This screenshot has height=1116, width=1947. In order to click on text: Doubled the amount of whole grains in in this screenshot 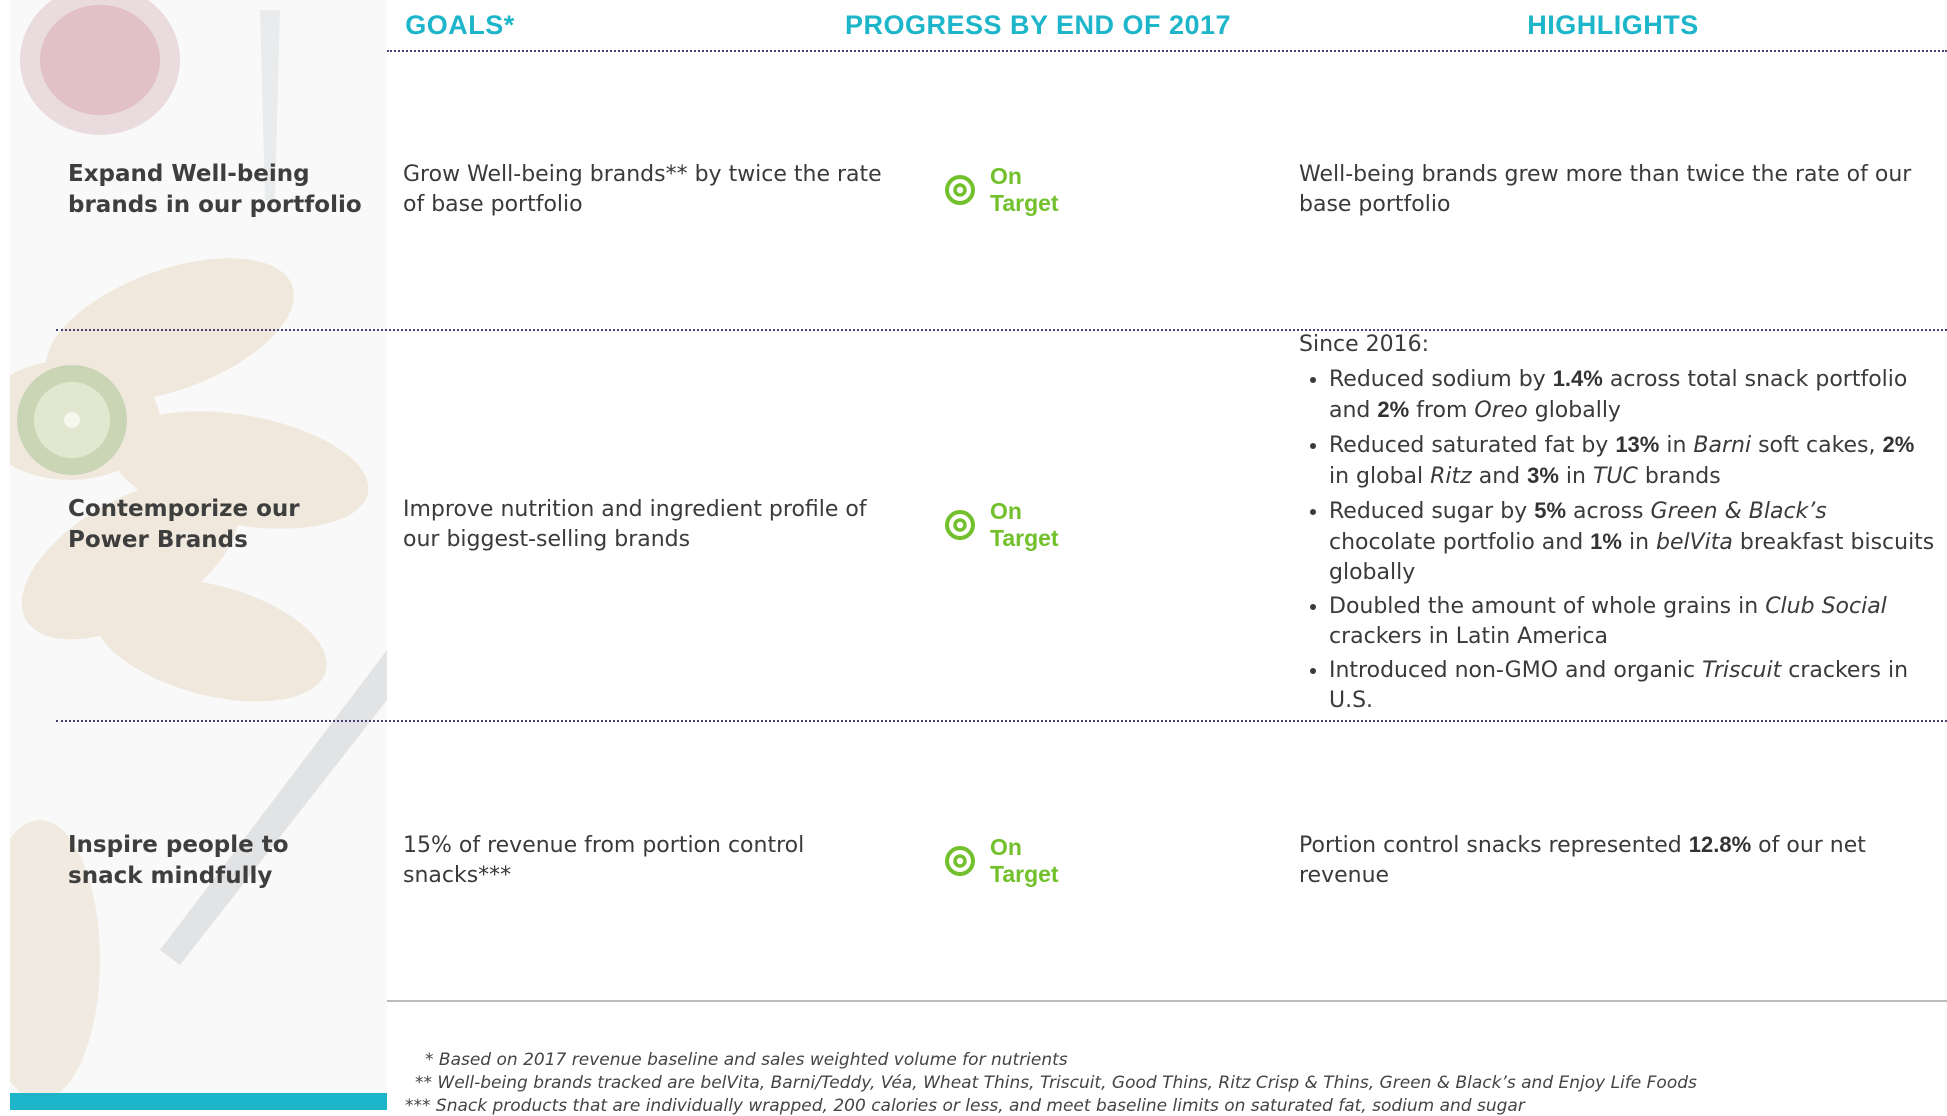, I will do `click(1547, 606)`.